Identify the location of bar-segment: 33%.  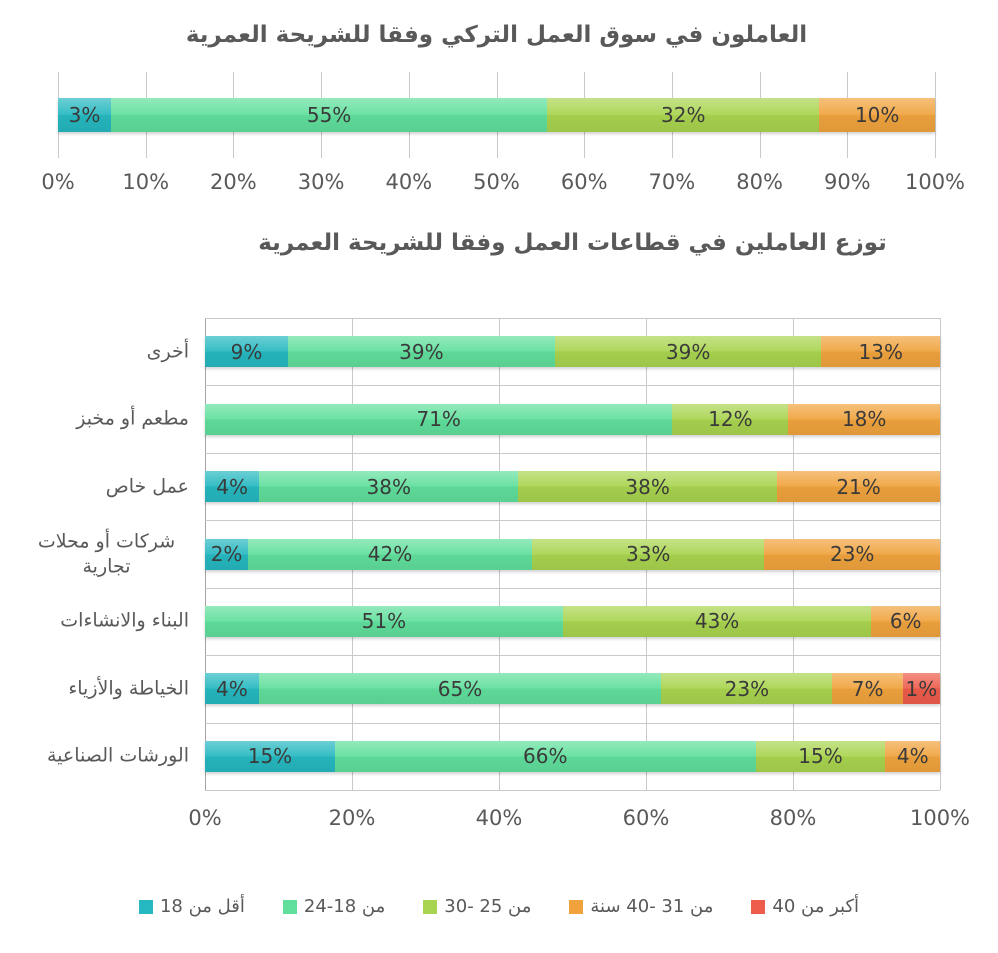
(648, 554).